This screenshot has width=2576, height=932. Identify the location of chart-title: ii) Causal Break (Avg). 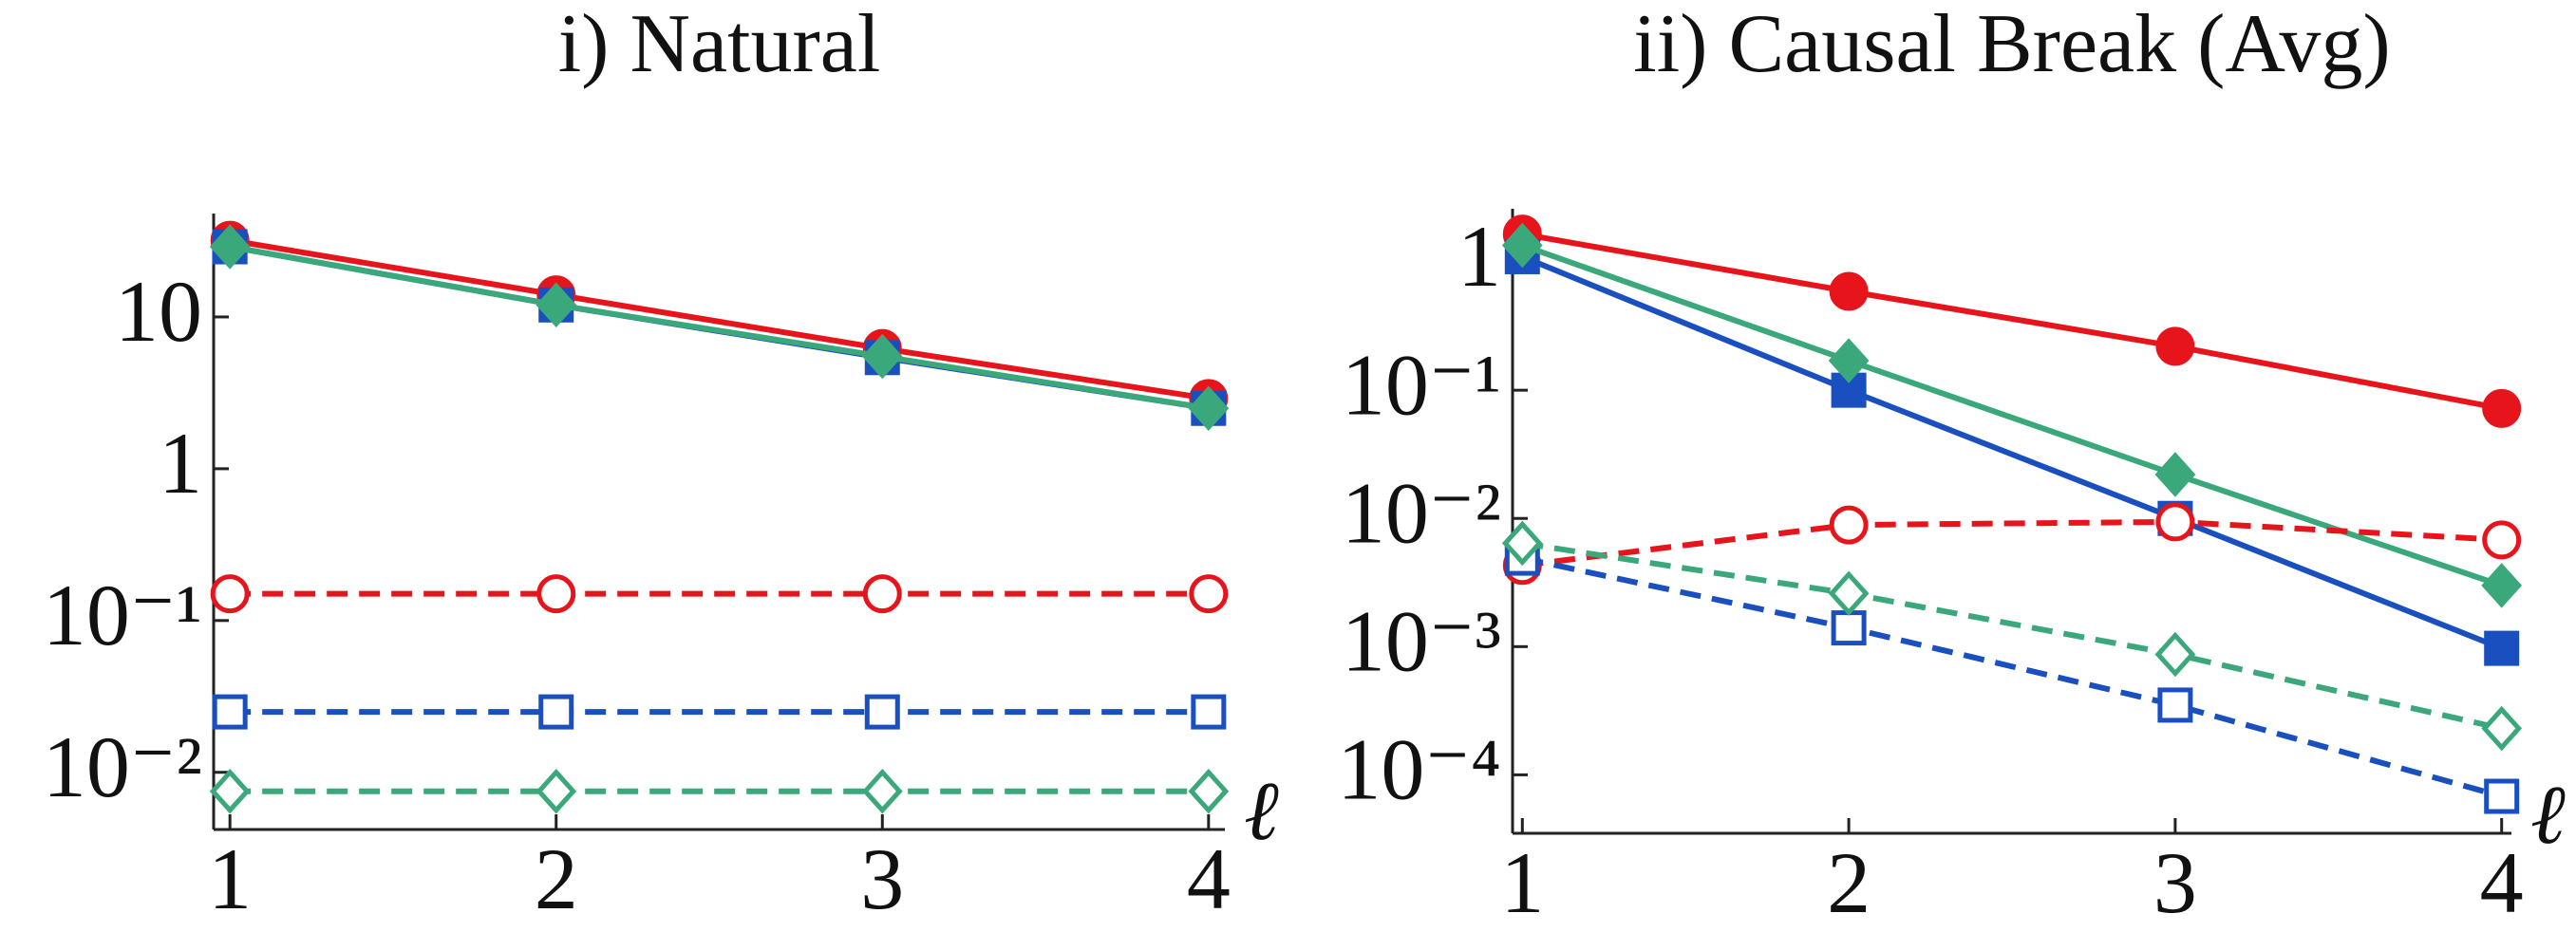
(2011, 45).